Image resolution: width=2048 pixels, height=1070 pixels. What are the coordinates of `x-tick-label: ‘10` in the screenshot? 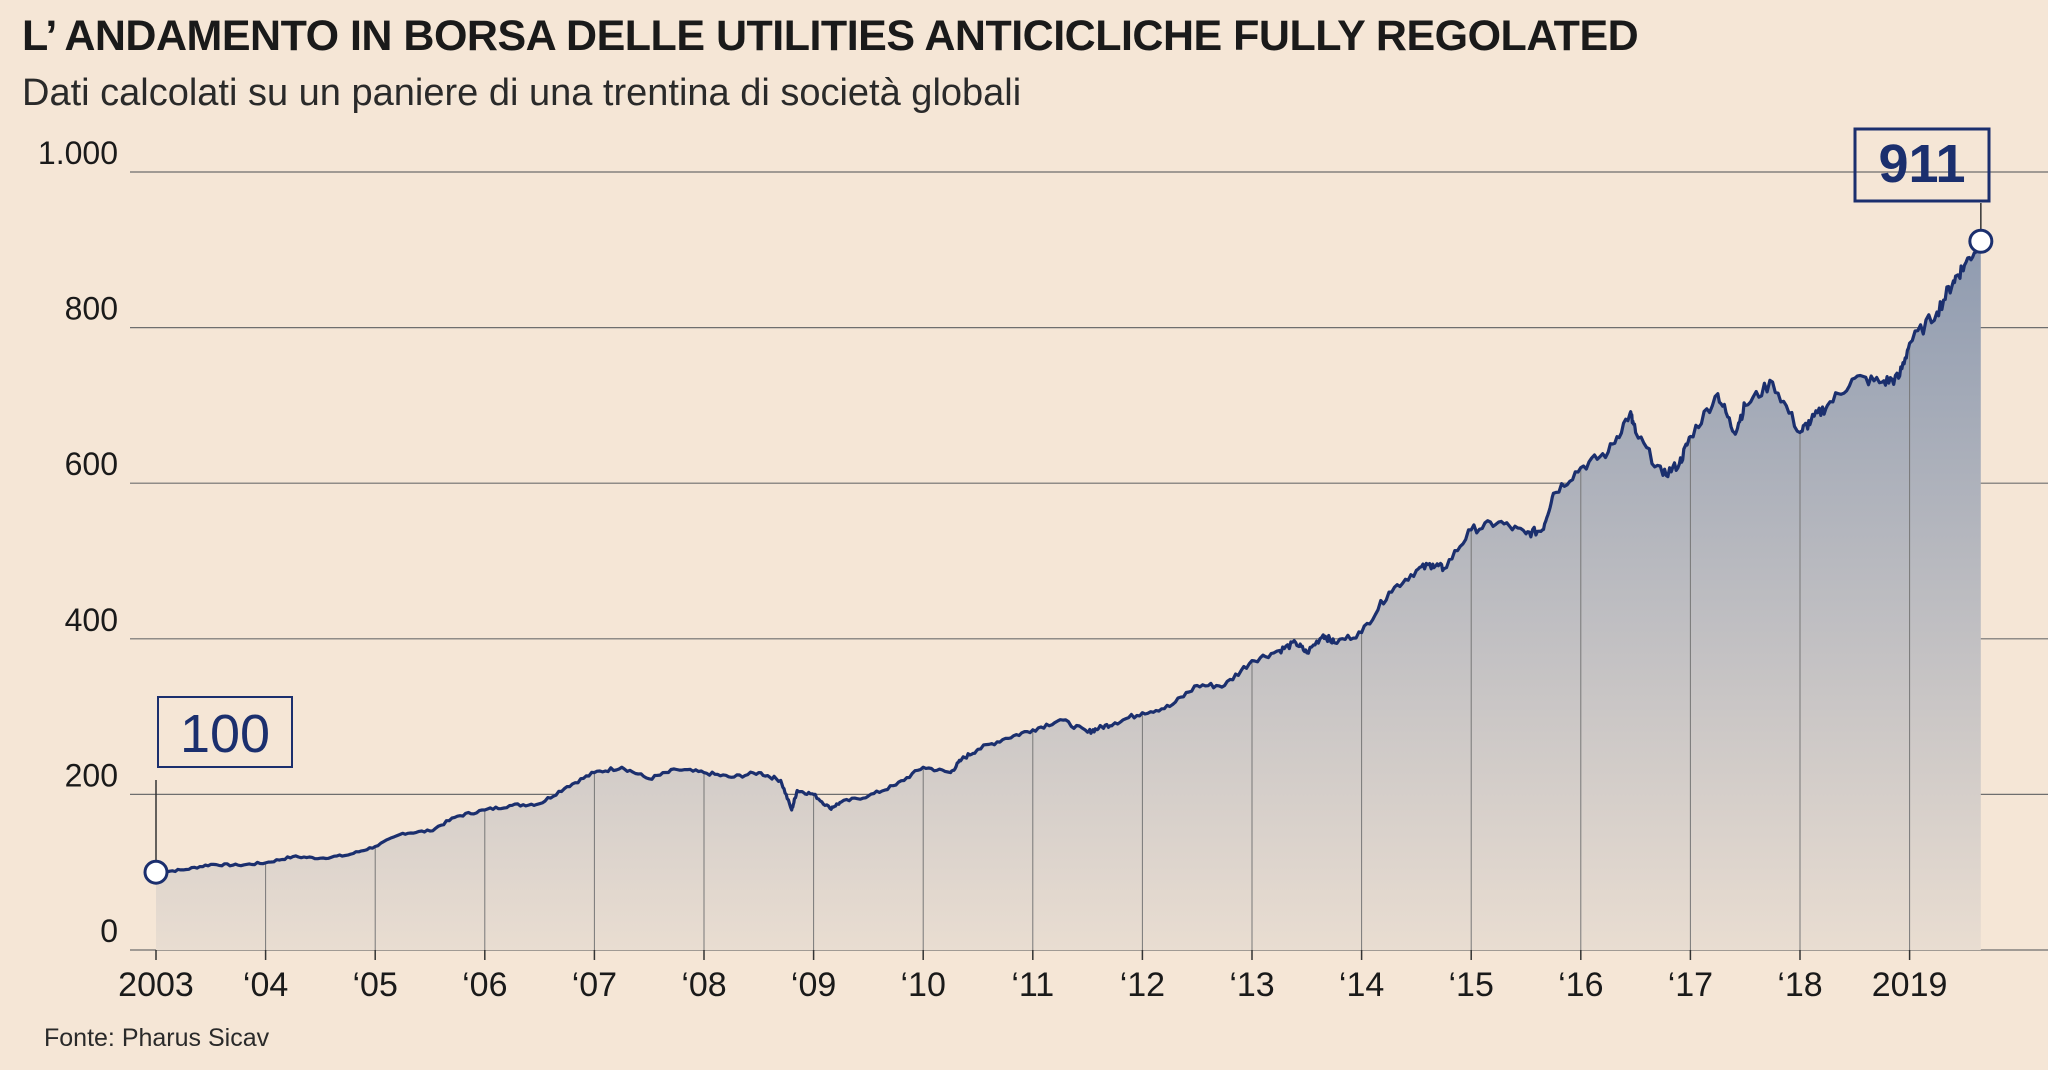 It's located at (923, 985).